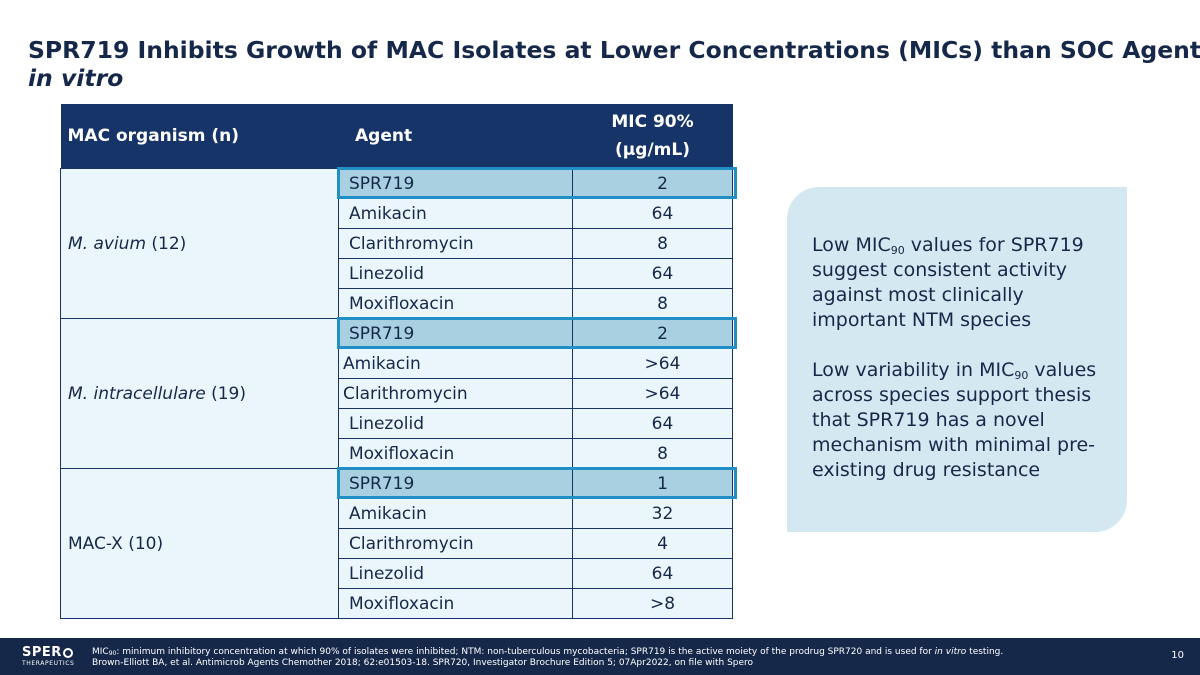 The width and height of the screenshot is (1200, 675). Describe the element at coordinates (107, 243) in the screenshot. I see `organism-name: M. avium` at that location.